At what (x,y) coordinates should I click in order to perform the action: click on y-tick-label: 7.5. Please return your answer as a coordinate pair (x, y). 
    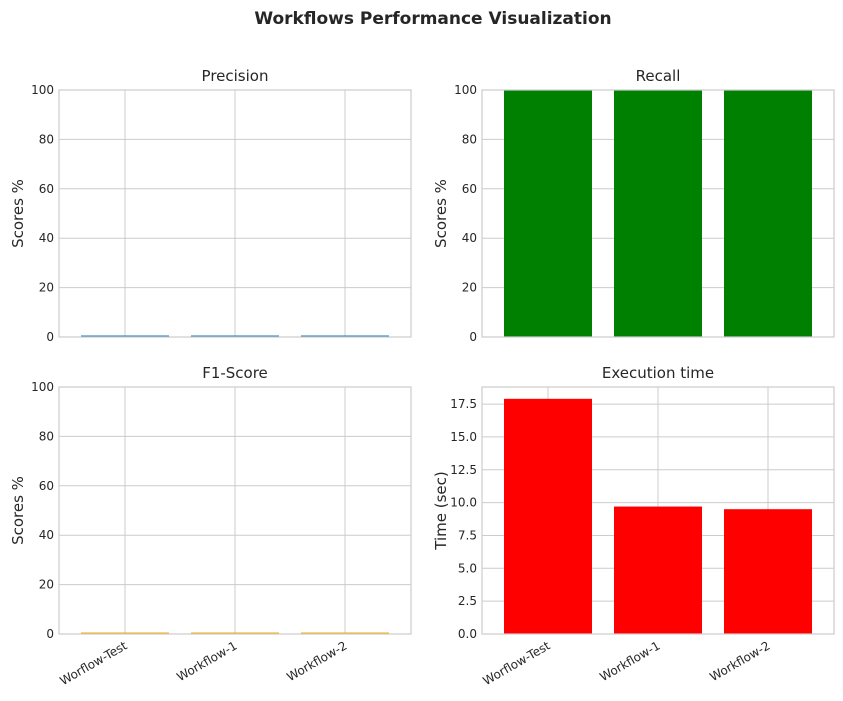
    Looking at the image, I should click on (467, 535).